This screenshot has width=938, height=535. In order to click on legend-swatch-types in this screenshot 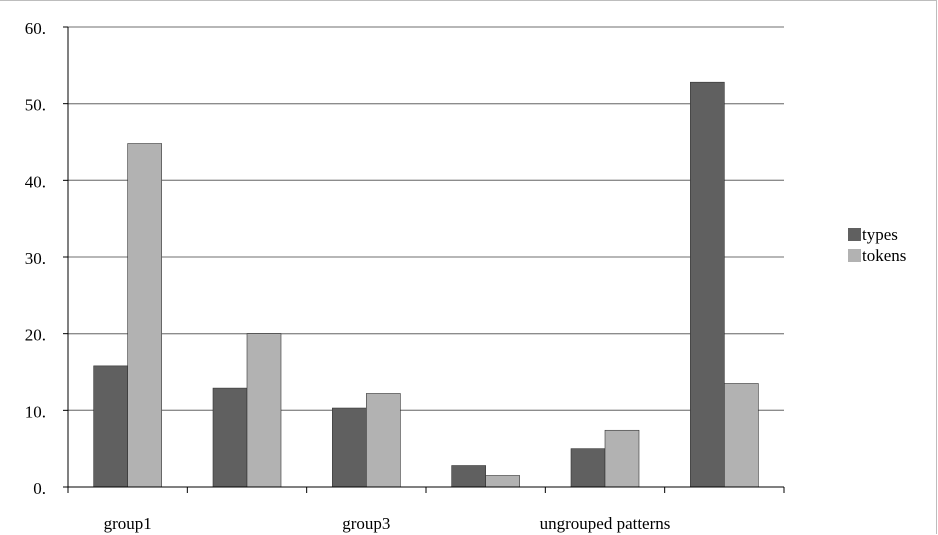, I will do `click(854, 234)`.